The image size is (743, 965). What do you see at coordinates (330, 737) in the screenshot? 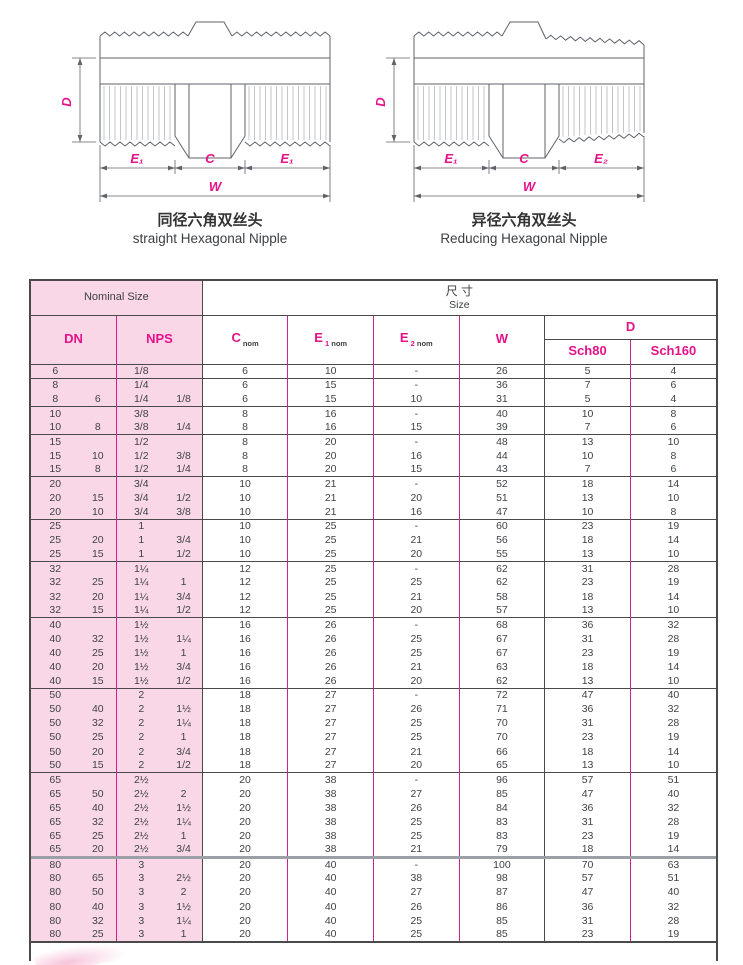
I see `cell-e1-nom: 27` at bounding box center [330, 737].